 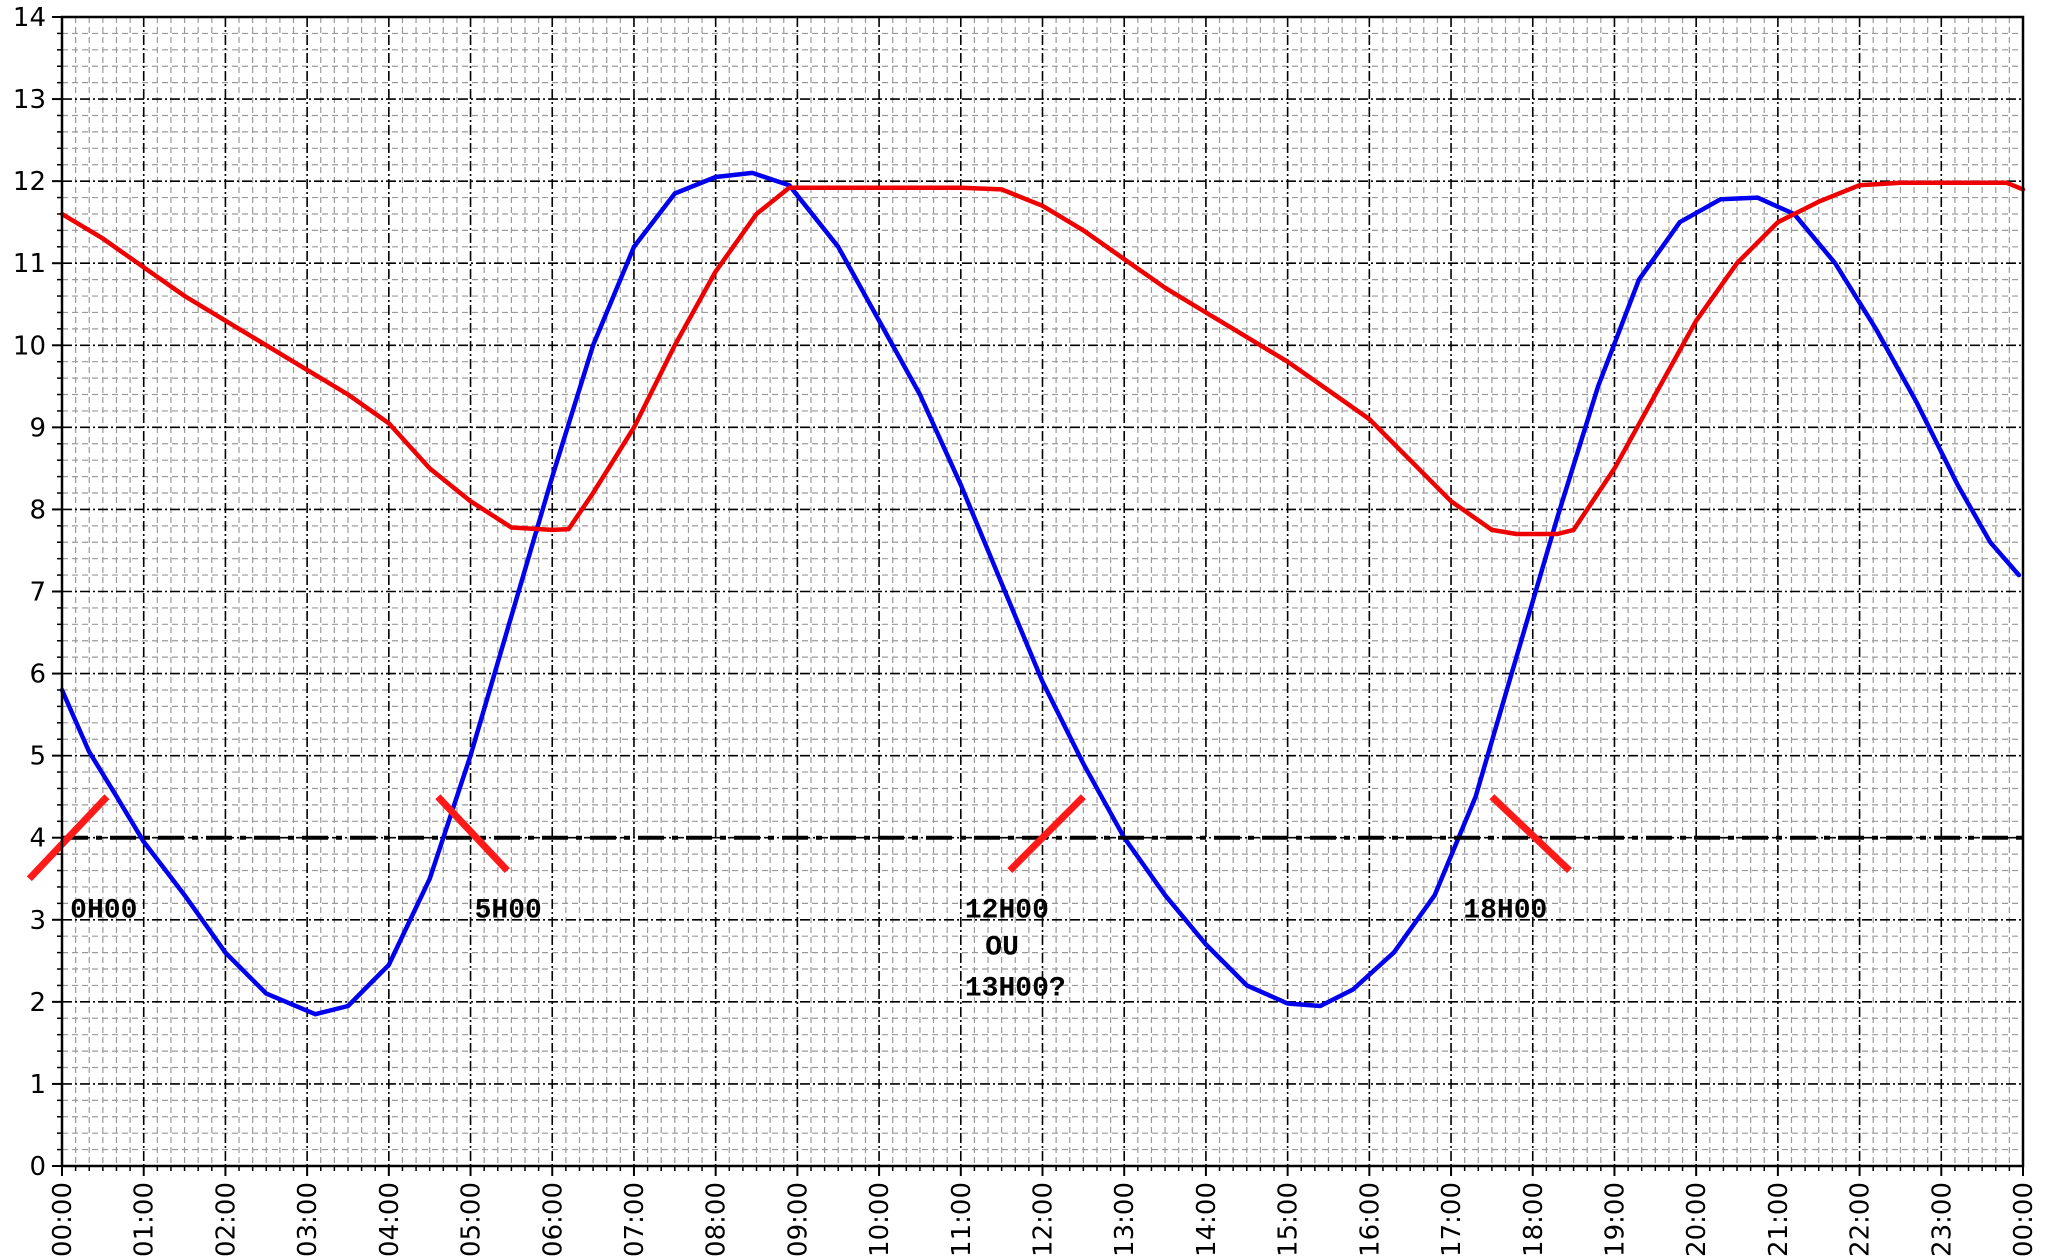 I want to click on x-tick-label: 22:00, so click(x=1861, y=1219).